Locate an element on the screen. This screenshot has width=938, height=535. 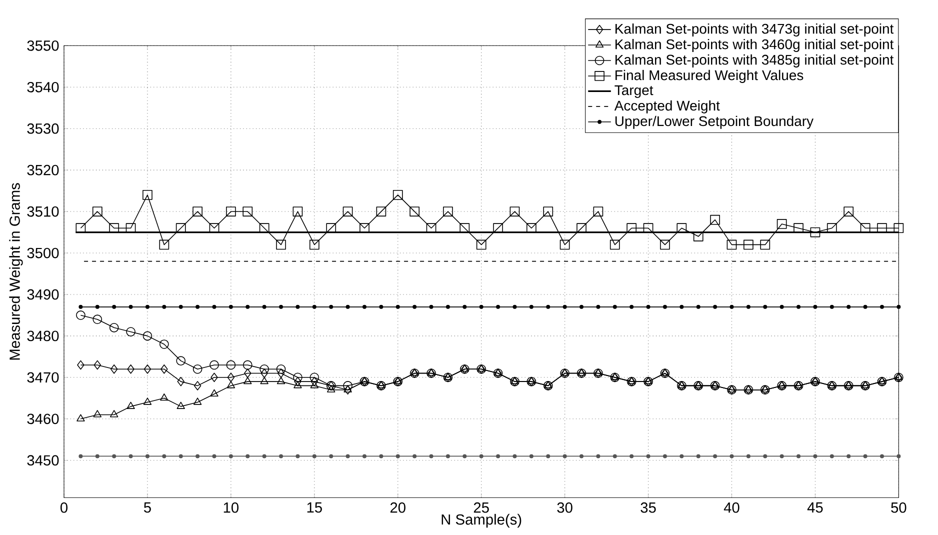
legend-label: Target is located at coordinates (634, 91).